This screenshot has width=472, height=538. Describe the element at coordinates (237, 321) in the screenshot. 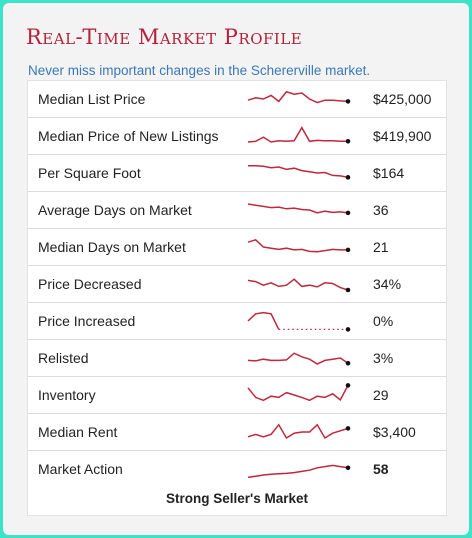

I see `table-row: Price Increased 0%` at that location.